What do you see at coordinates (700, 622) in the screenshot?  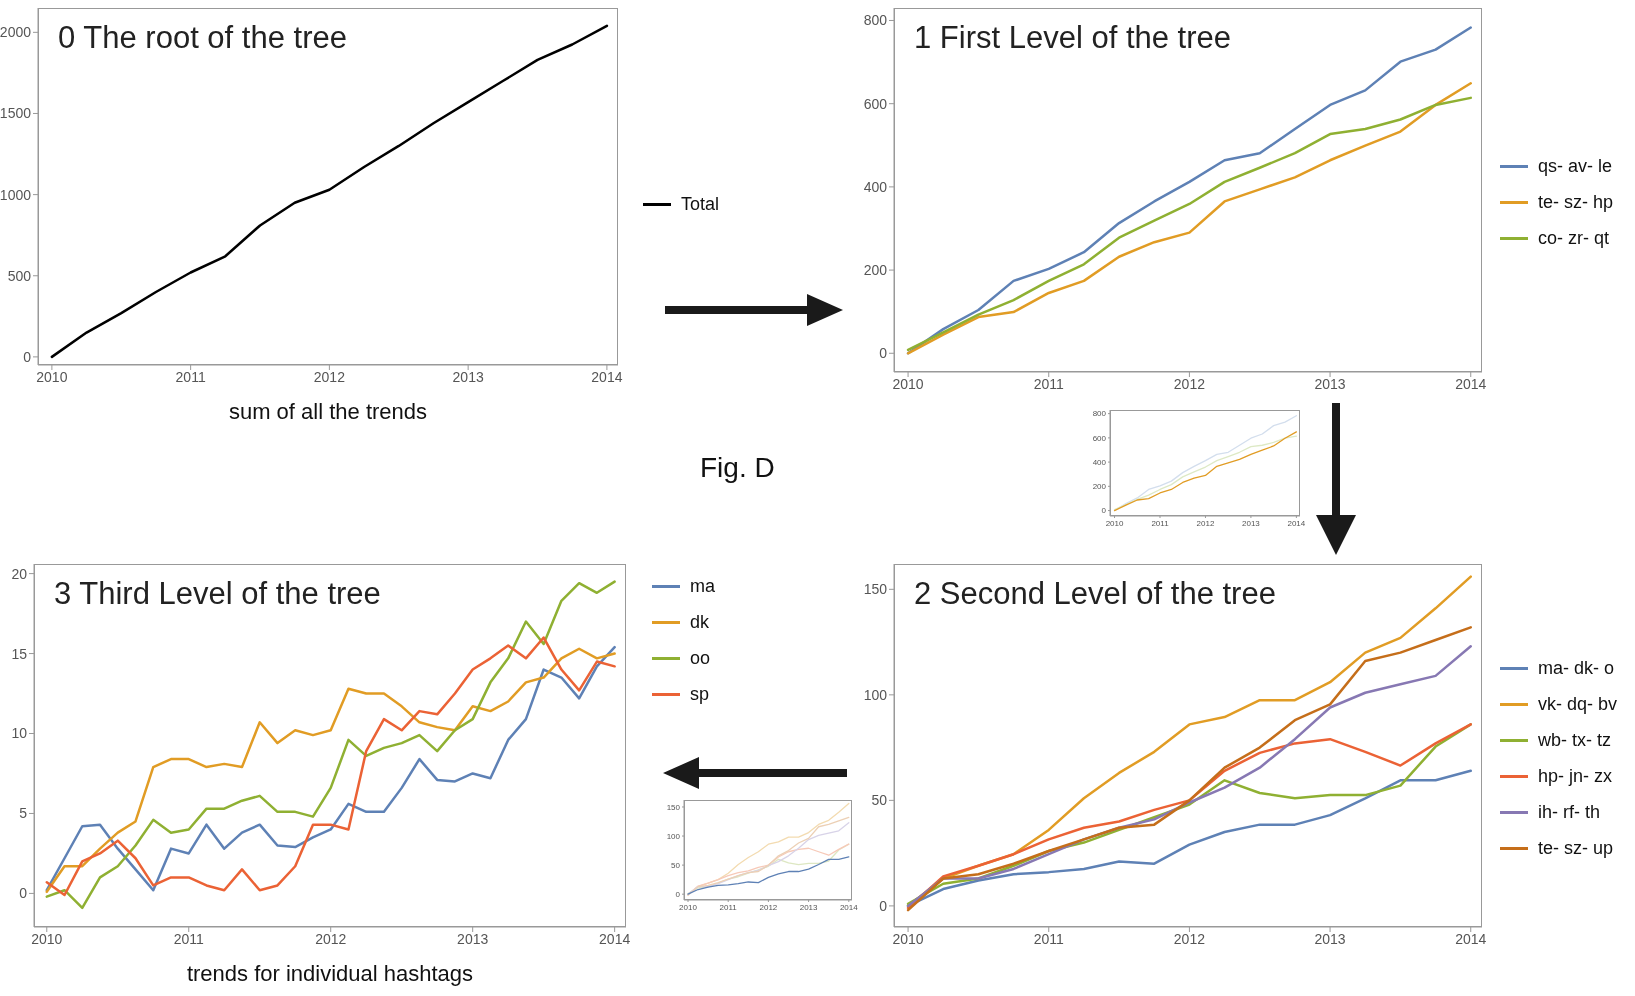 I see `legend-label: dk` at bounding box center [700, 622].